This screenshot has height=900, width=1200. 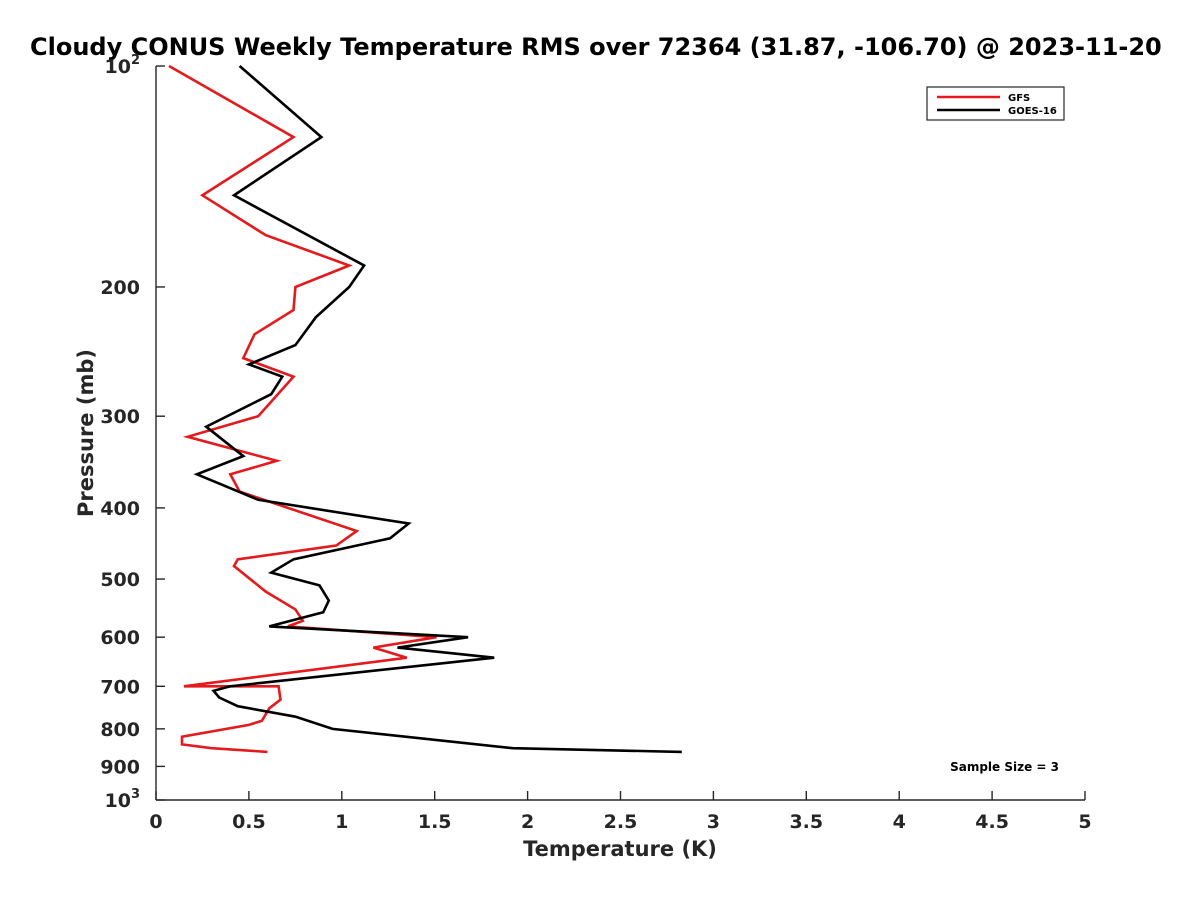 What do you see at coordinates (899, 822) in the screenshot?
I see `x-tick-label: 4` at bounding box center [899, 822].